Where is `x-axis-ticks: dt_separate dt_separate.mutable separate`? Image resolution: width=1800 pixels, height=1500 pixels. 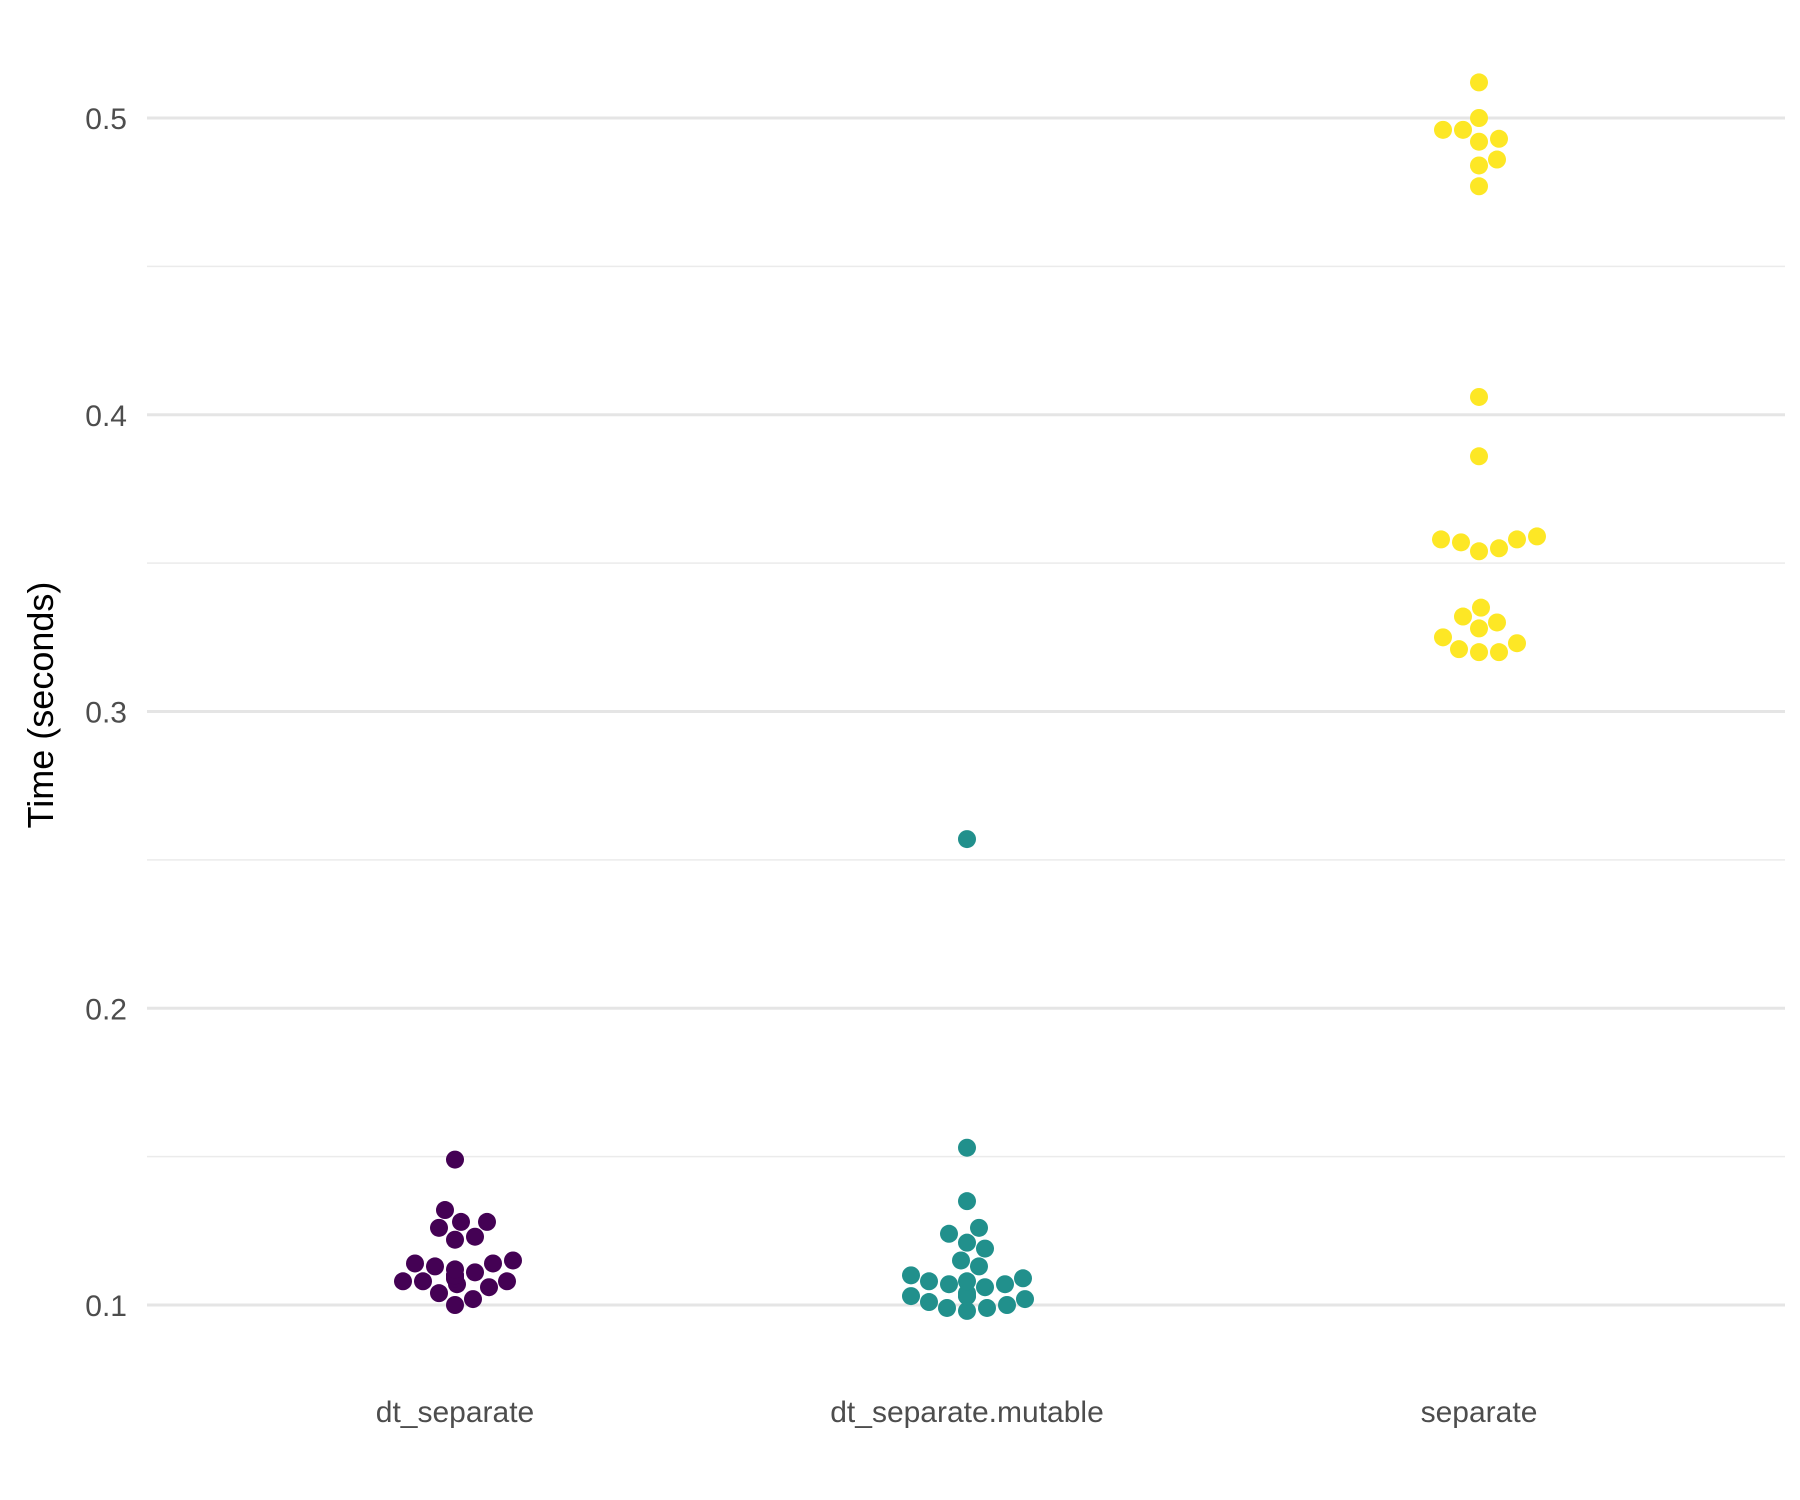
x-axis-ticks: dt_separate dt_separate.mutable separate is located at coordinates (957, 1412).